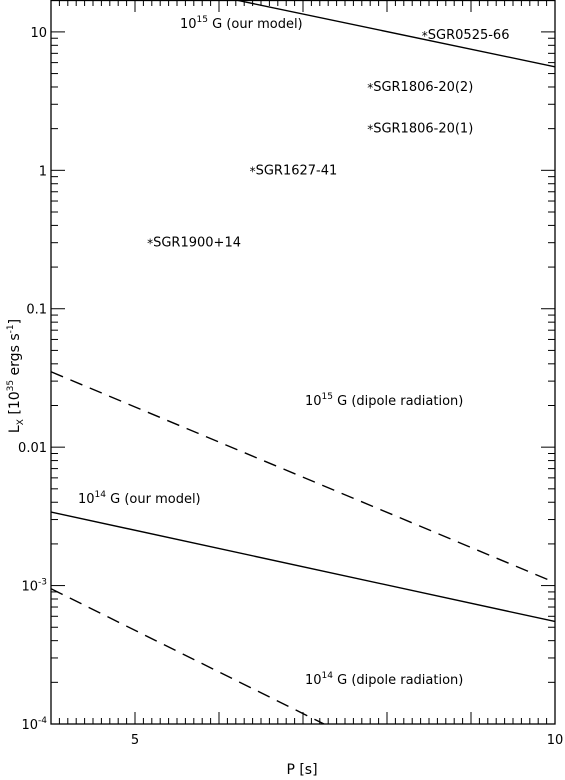 Image resolution: width=565 pixels, height=780 pixels. Describe the element at coordinates (297, 170) in the screenshot. I see `data-point-label: SGR1627-41` at that location.